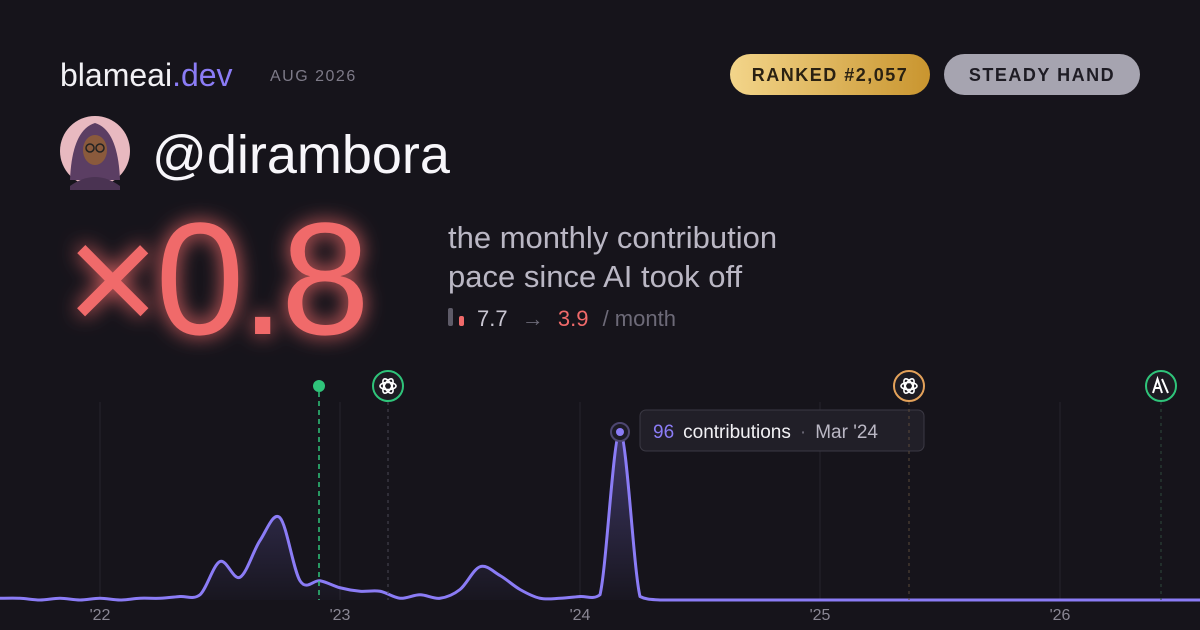  What do you see at coordinates (595, 276) in the screenshot?
I see `caption: pace since AI took off` at bounding box center [595, 276].